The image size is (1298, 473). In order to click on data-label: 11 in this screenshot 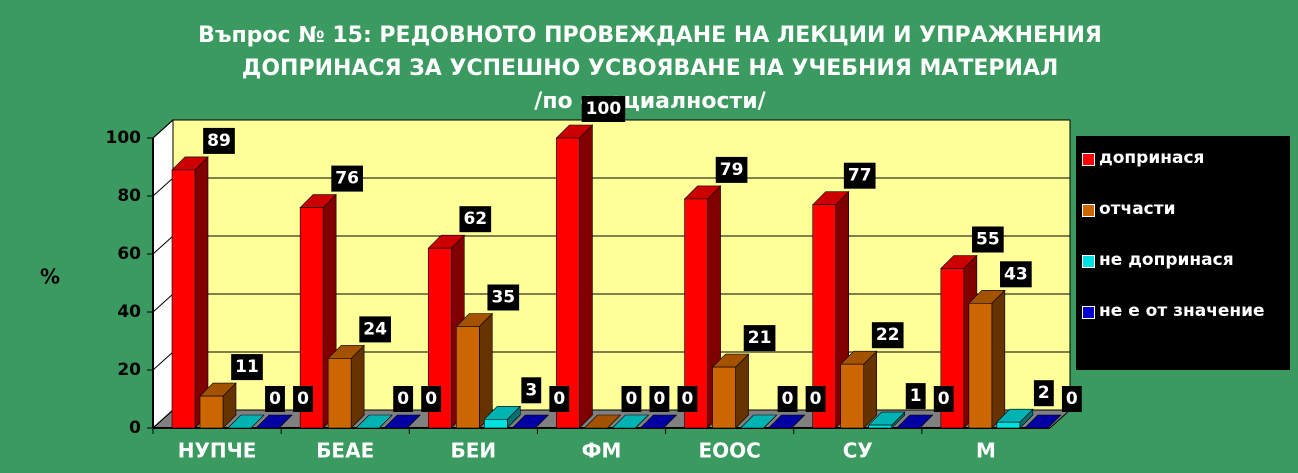, I will do `click(247, 367)`.